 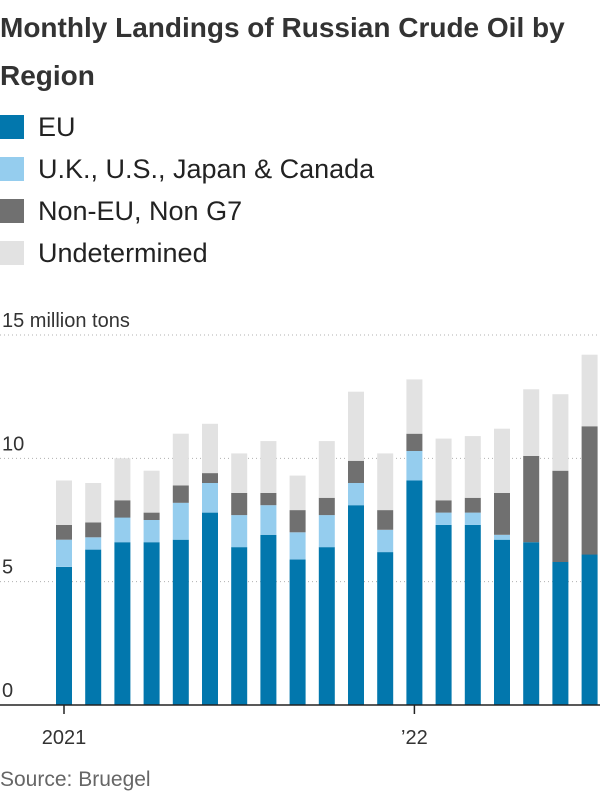 What do you see at coordinates (12, 169) in the screenshot?
I see `legend-swatch-g7-other` at bounding box center [12, 169].